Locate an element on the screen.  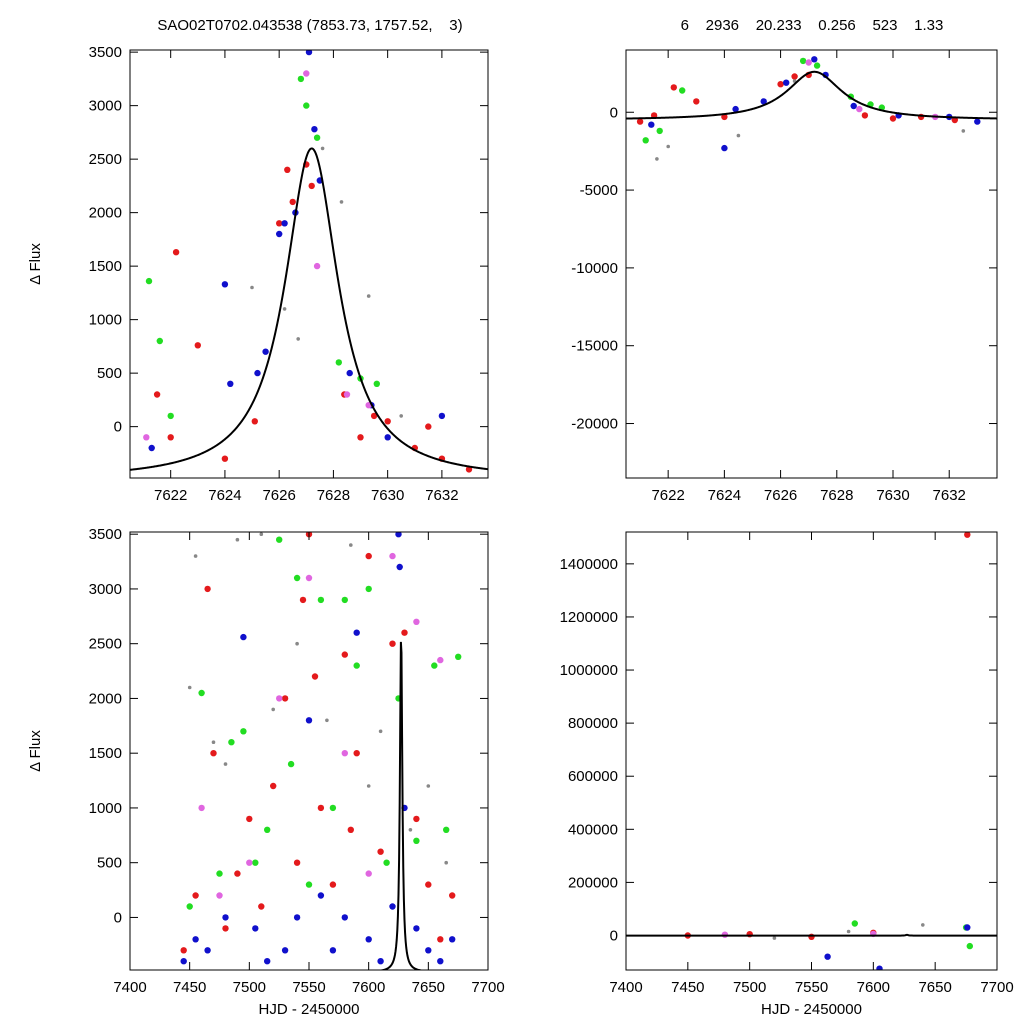
y-tick-label: 1400000 is located at coordinates (589, 564).